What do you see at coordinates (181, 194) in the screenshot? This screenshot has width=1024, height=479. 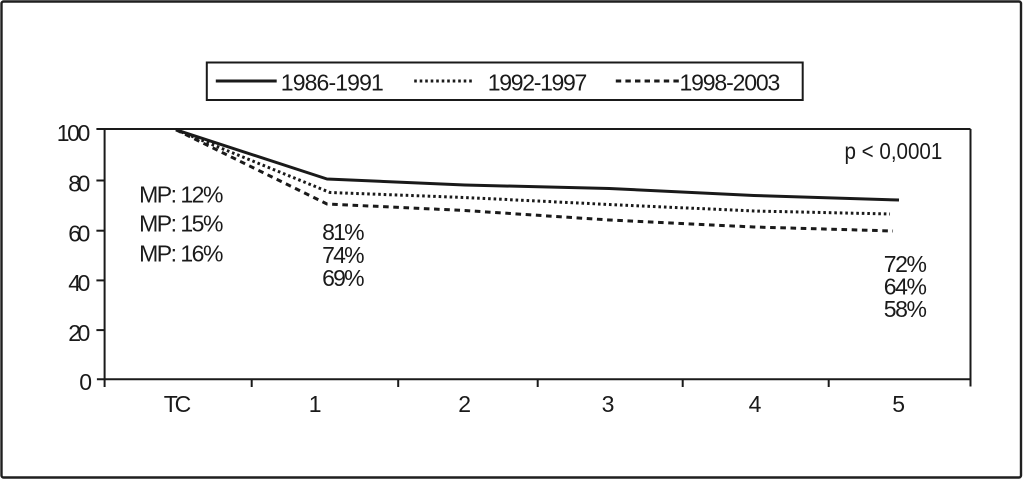 I see `svg-text: MP: 12%` at bounding box center [181, 194].